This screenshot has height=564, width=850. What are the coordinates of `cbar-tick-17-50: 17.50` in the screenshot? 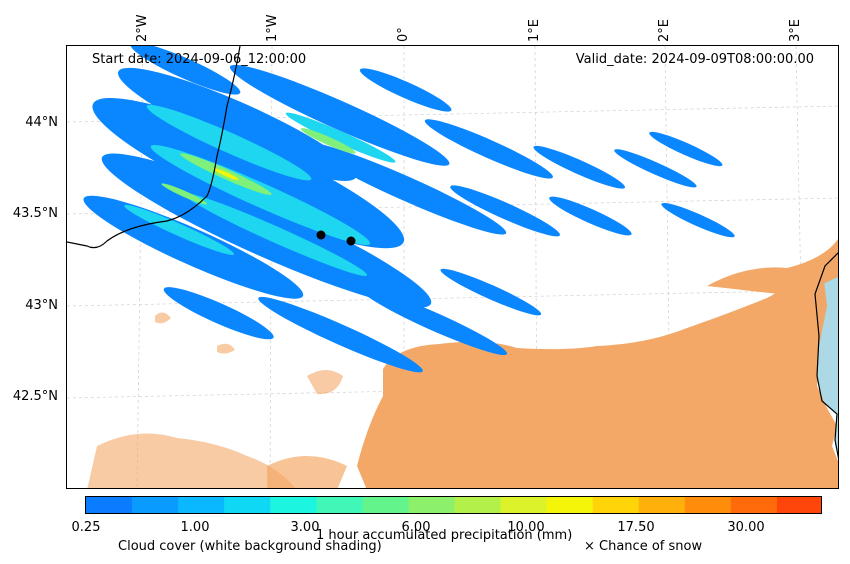 It's located at (636, 527).